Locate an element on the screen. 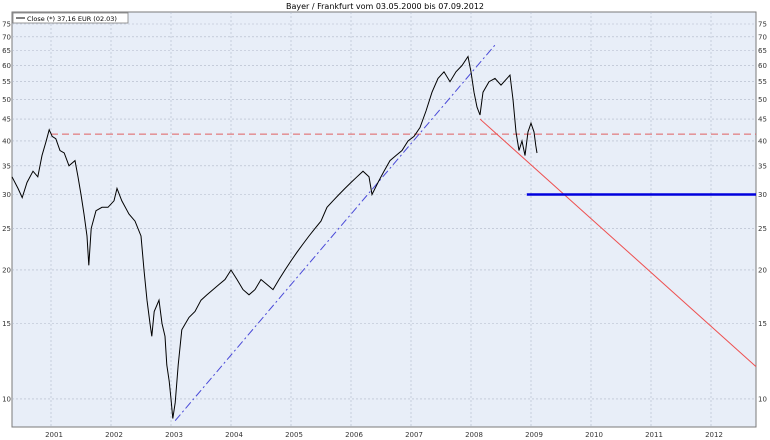  legend-label: Close (*) 37,16 EUR (02.03) is located at coordinates (72, 19).